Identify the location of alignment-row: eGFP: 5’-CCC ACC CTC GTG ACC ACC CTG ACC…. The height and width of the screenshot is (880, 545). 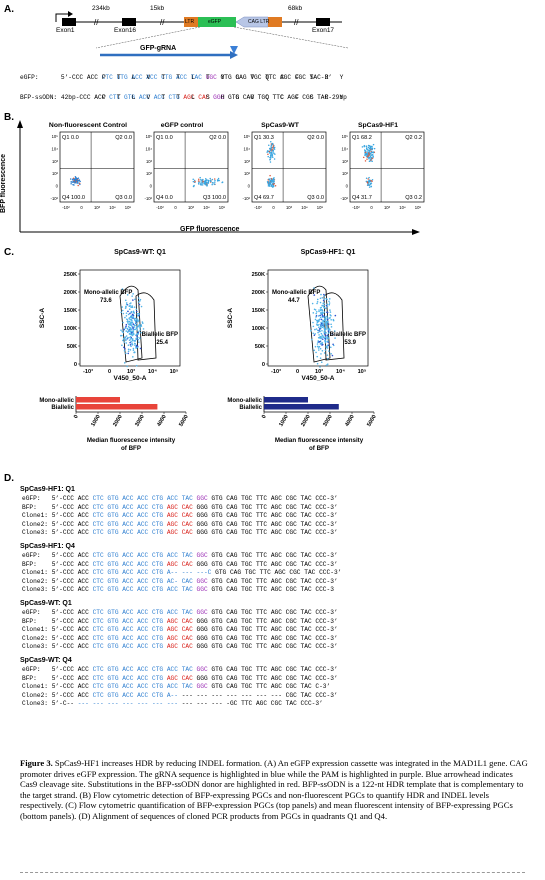
(180, 498).